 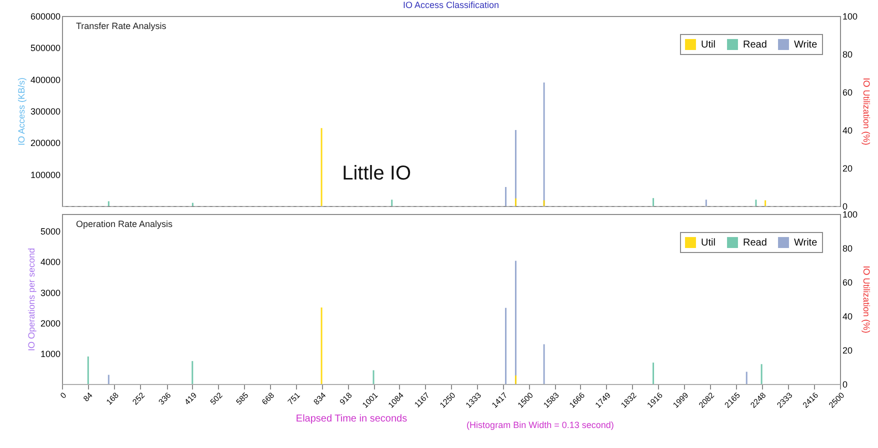 What do you see at coordinates (121, 26) in the screenshot?
I see `text: Transfer Rate Analysis` at bounding box center [121, 26].